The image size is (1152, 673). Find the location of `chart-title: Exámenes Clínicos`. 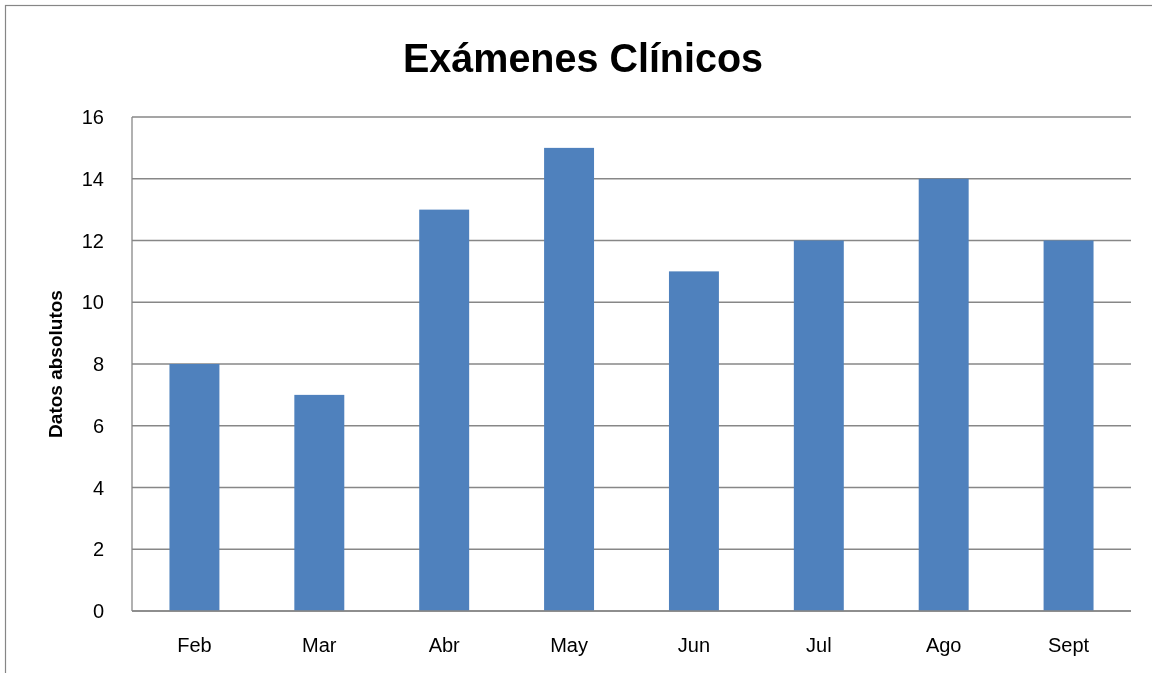

chart-title: Exámenes Clínicos is located at coordinates (585, 58).